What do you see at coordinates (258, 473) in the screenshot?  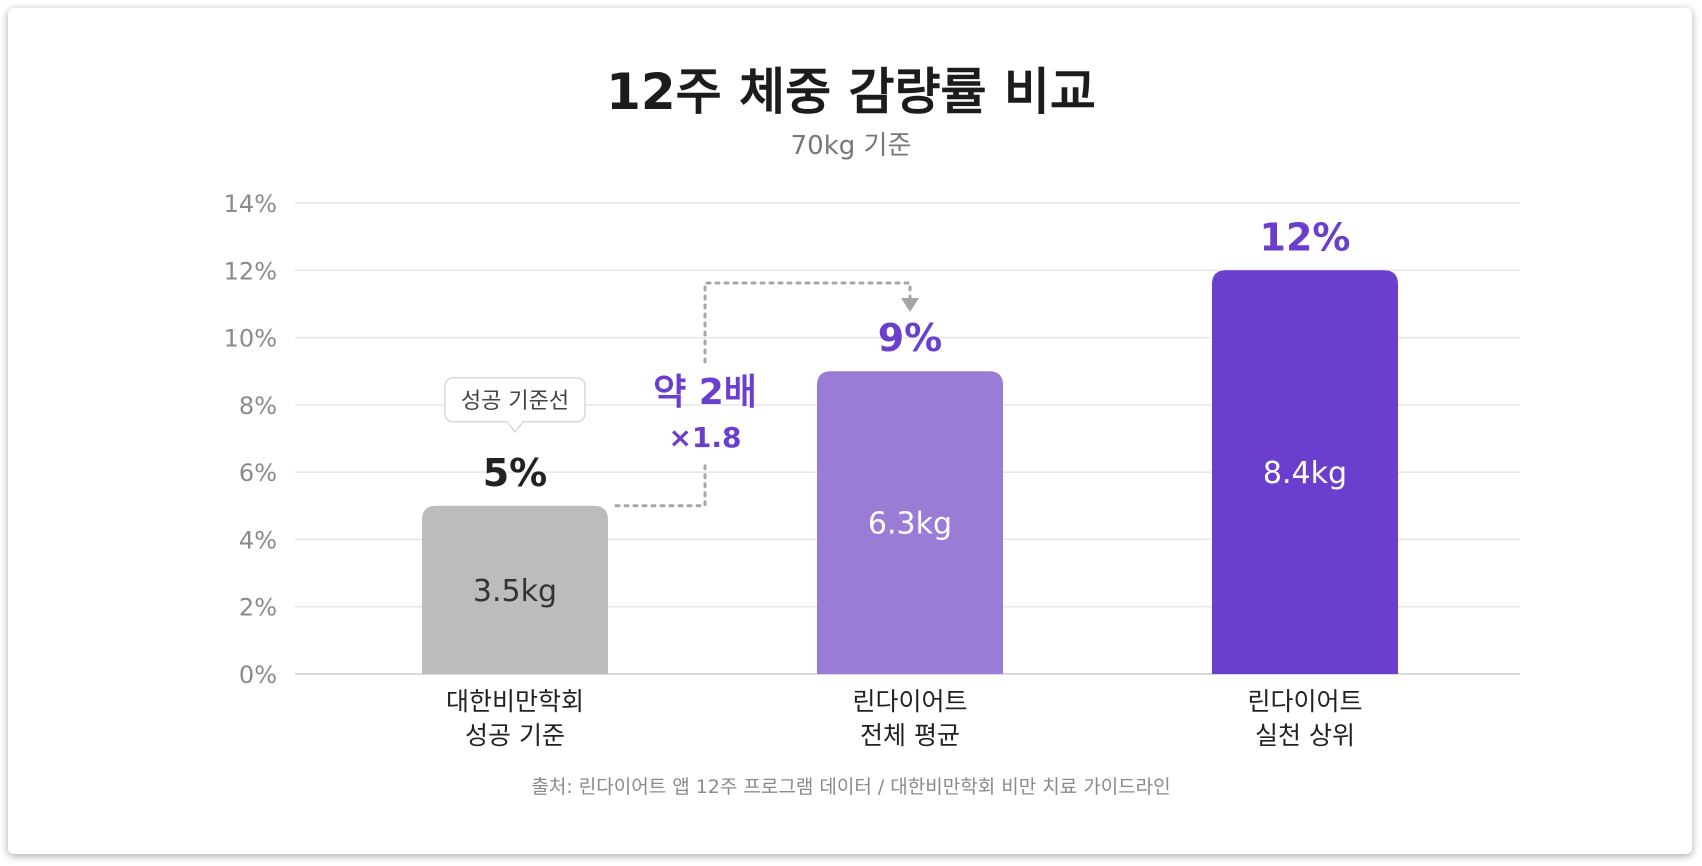 I see `y-tick-label: 6%` at bounding box center [258, 473].